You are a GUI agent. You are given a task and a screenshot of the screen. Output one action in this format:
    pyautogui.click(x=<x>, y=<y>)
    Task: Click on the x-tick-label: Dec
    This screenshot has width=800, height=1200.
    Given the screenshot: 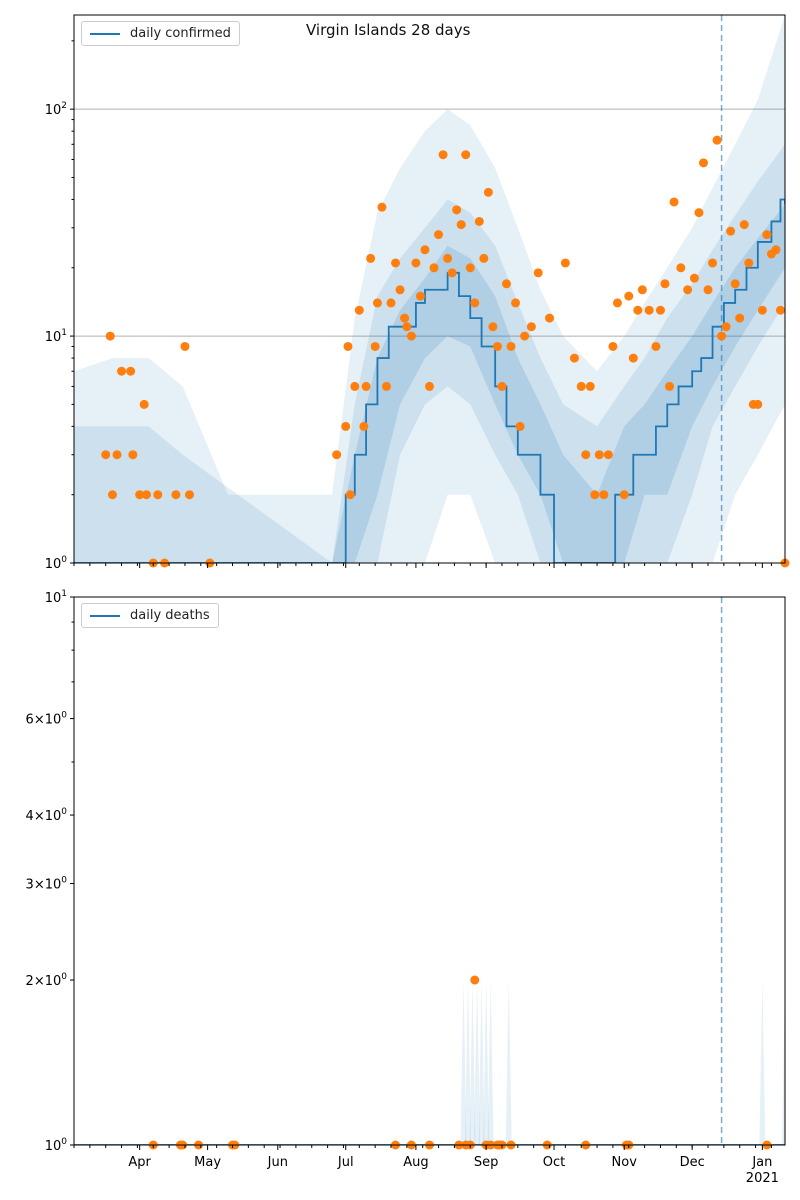 What is the action you would take?
    pyautogui.click(x=692, y=1162)
    